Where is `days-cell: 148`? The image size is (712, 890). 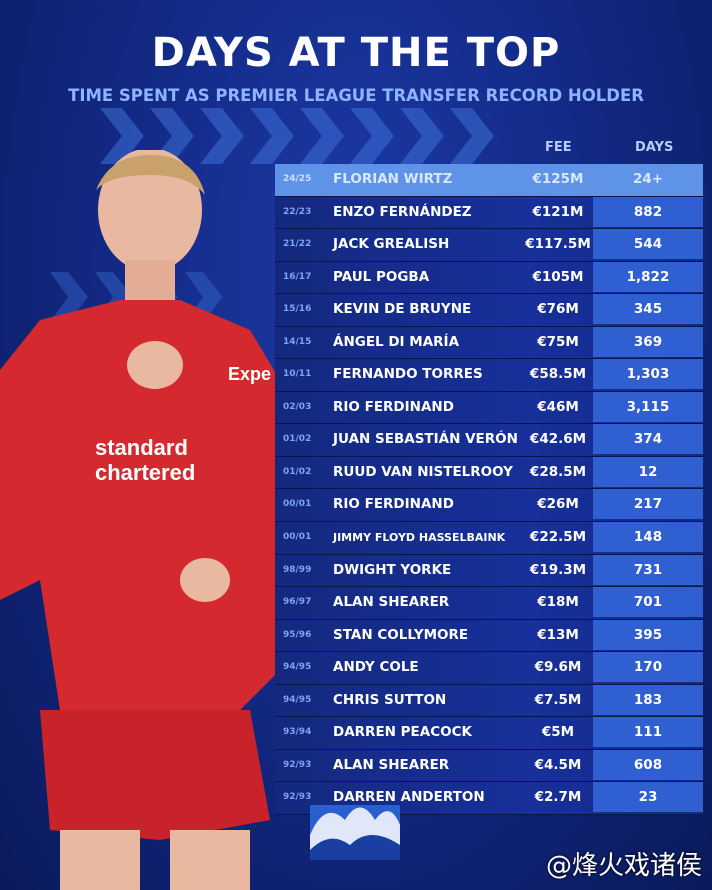 days-cell: 148 is located at coordinates (648, 537).